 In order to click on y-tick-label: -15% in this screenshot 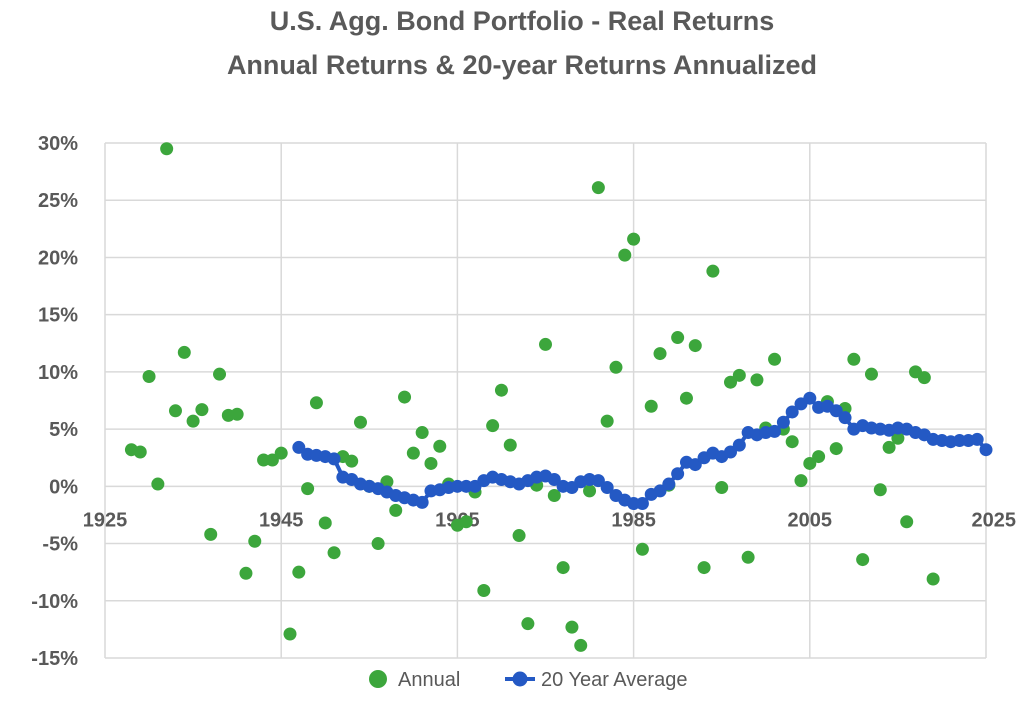, I will do `click(54, 659)`.